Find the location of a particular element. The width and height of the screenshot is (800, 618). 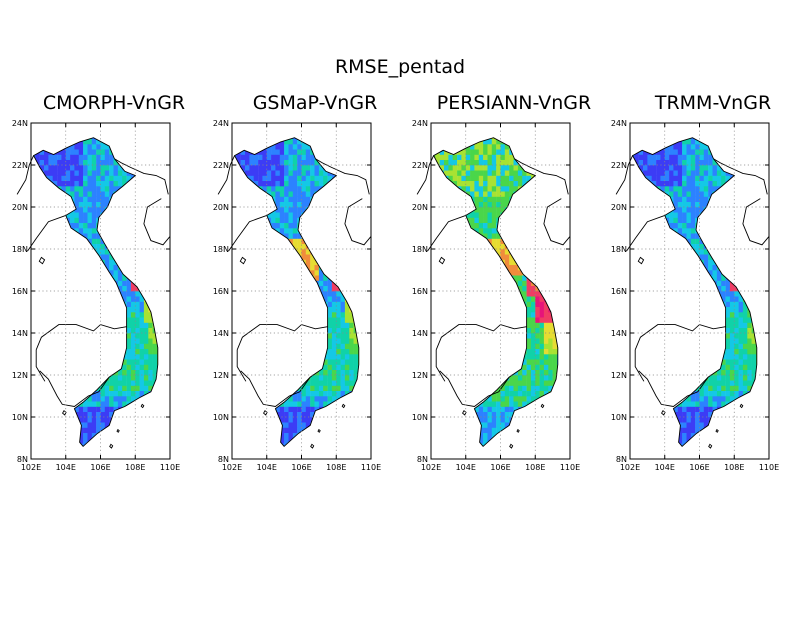

border-line is located at coordinates (342, 176).